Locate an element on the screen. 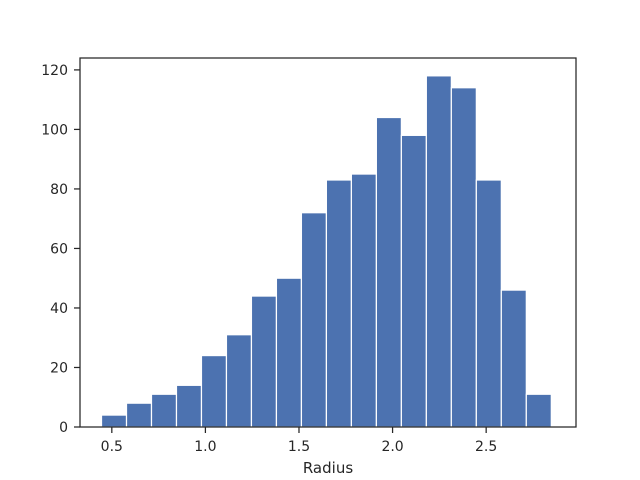 This screenshot has width=640, height=480. y-tick-label: 60 is located at coordinates (59, 249).